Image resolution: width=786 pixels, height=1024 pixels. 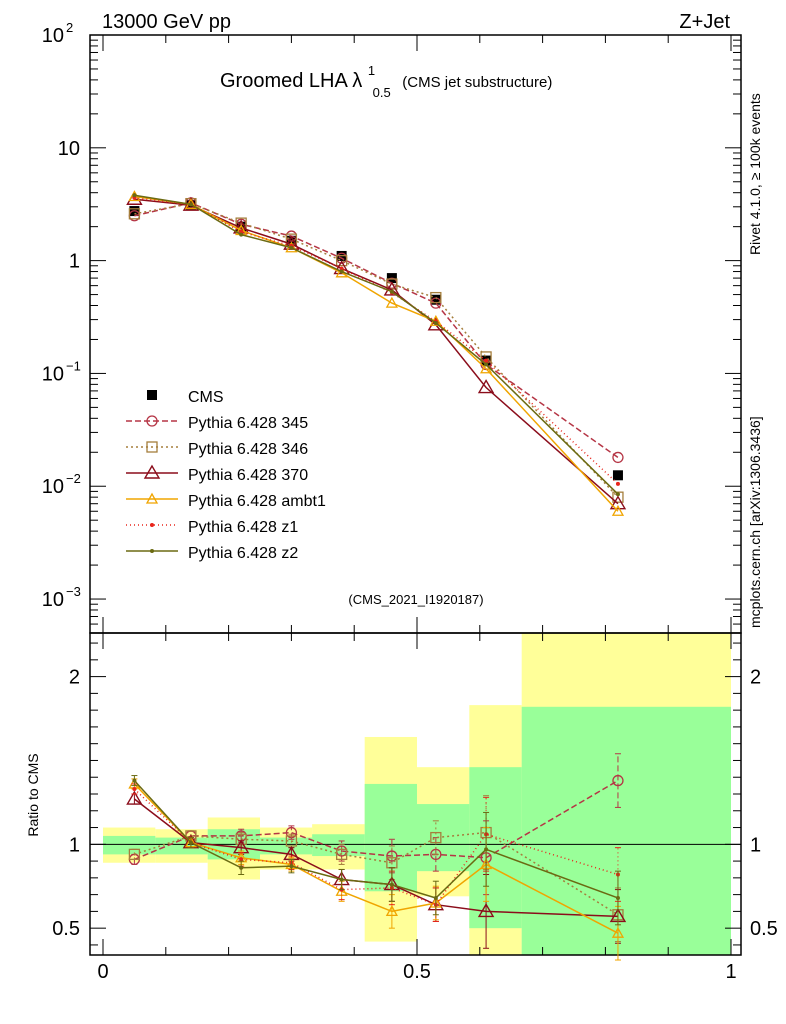 What do you see at coordinates (102, 972) in the screenshot?
I see `x-tick-label: 0` at bounding box center [102, 972].